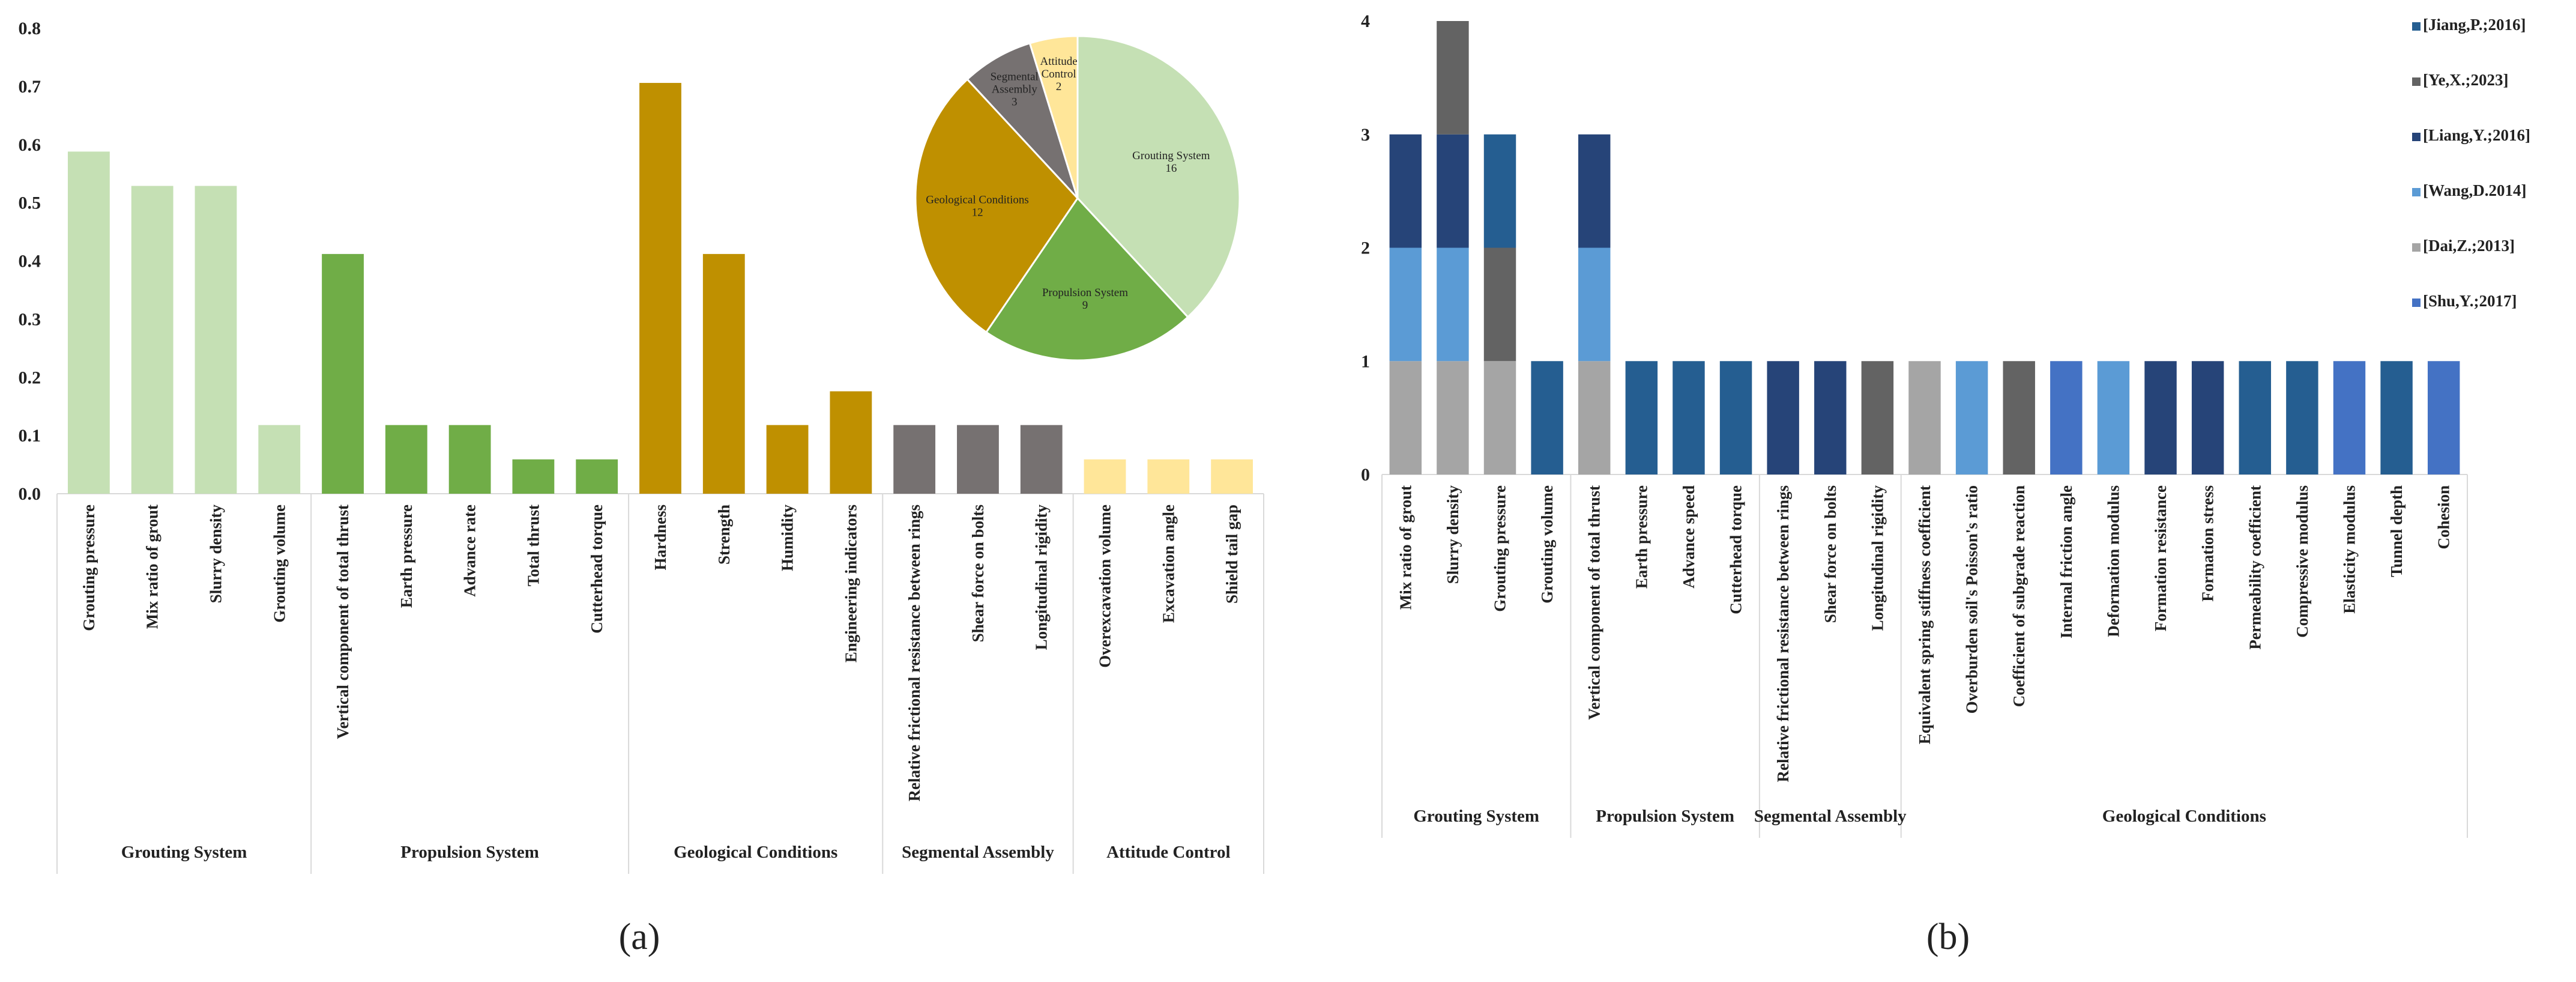 The image size is (2576, 982). I want to click on x-tick-label: Hardness, so click(660, 538).